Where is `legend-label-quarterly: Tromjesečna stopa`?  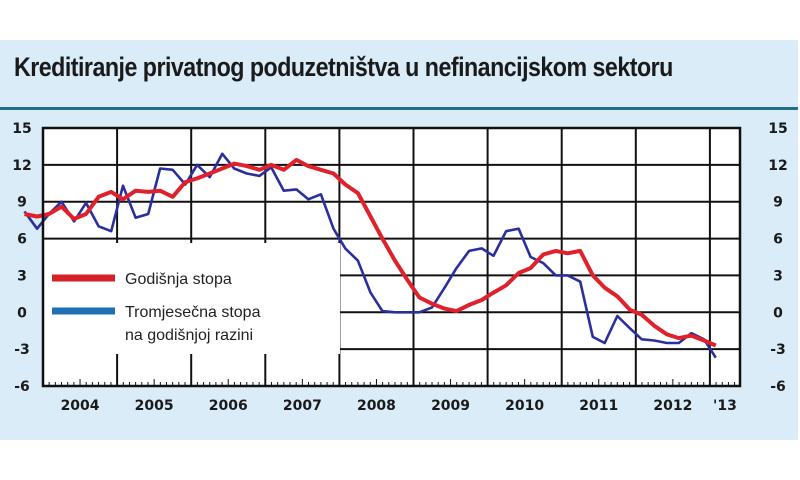
legend-label-quarterly: Tromjesečna stopa is located at coordinates (193, 312).